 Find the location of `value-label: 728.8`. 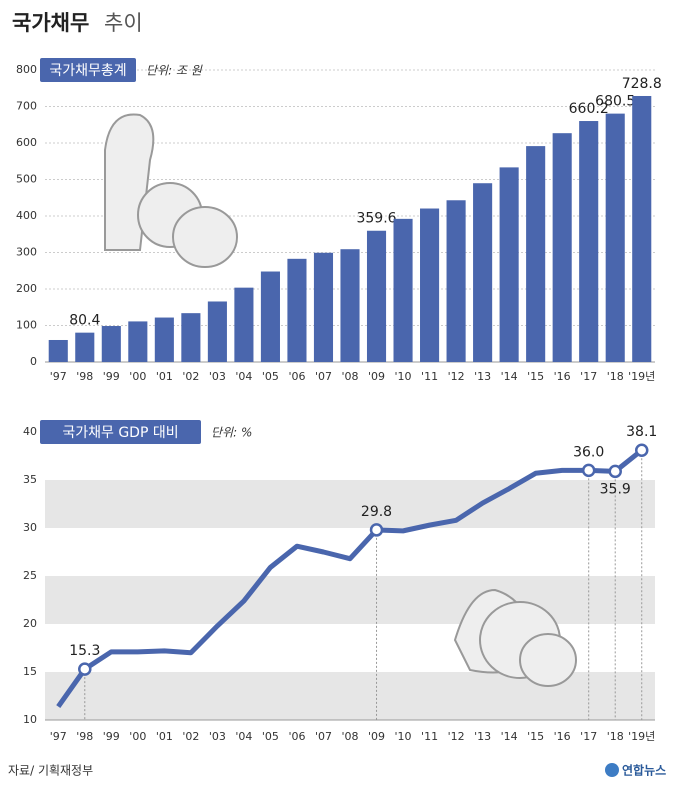

value-label: 728.8 is located at coordinates (642, 84).